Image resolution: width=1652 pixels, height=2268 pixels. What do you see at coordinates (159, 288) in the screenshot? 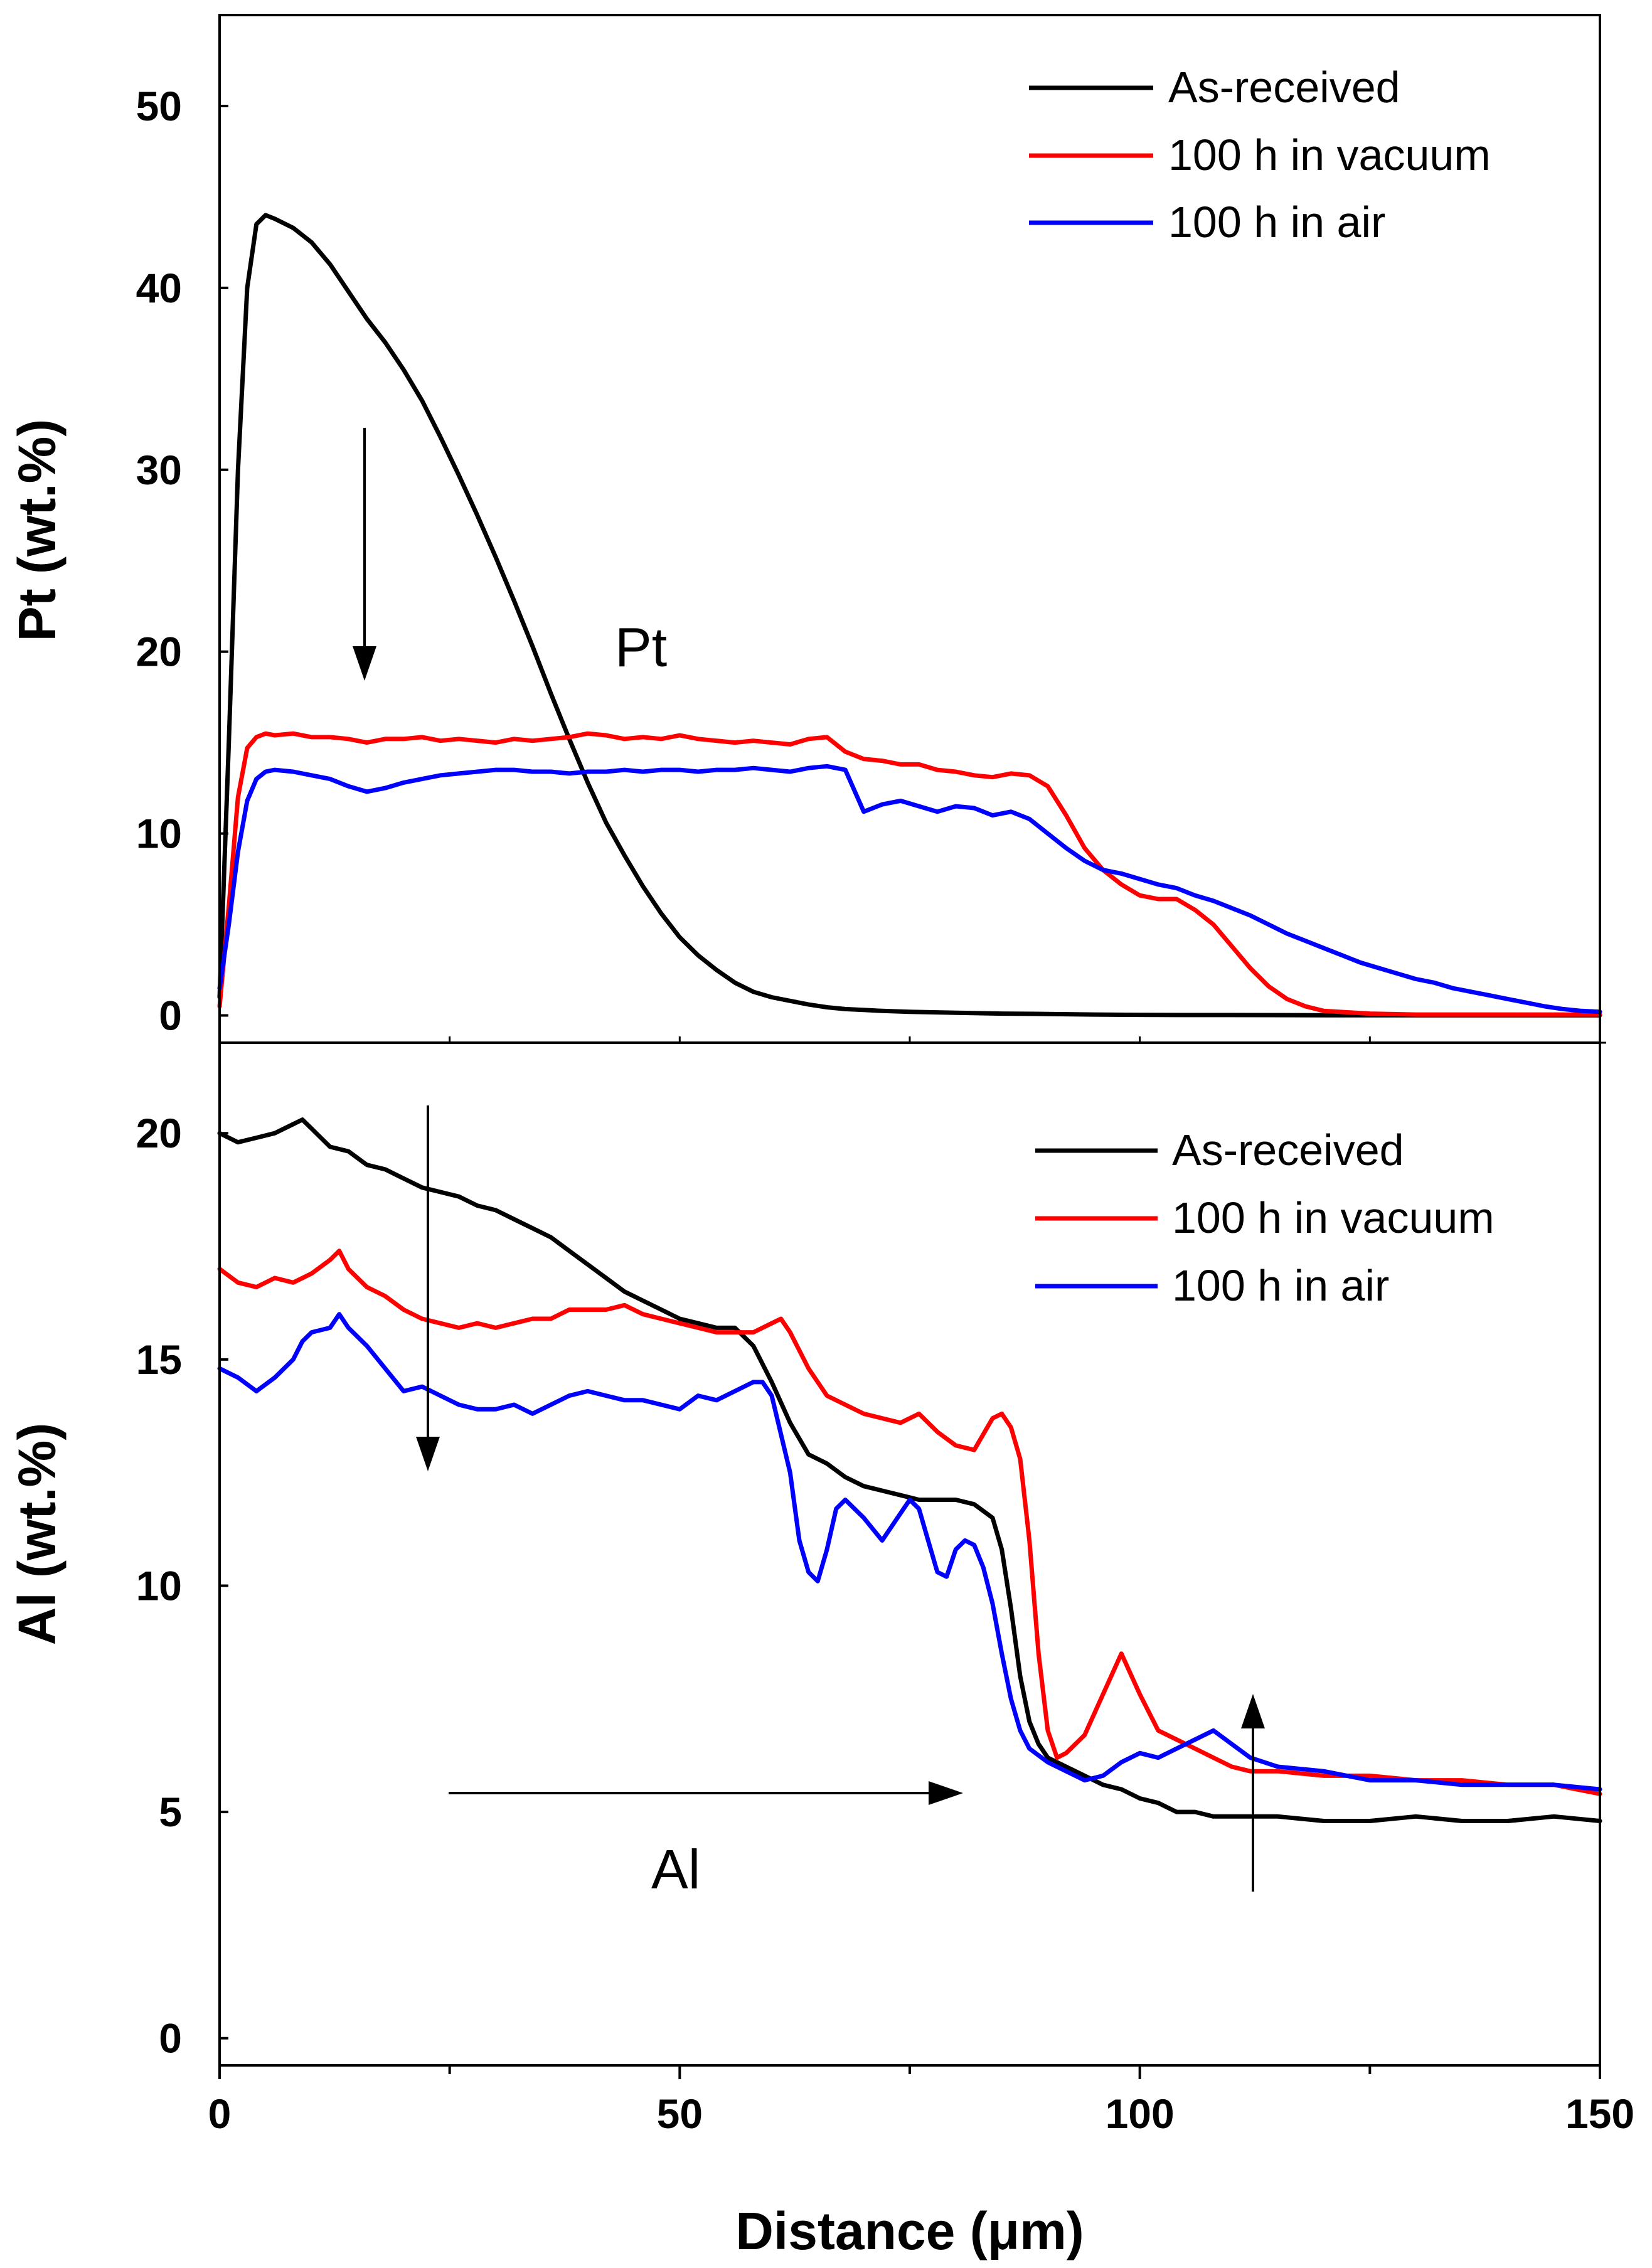
I see `pt-y-tick-label-40: 40` at bounding box center [159, 288].